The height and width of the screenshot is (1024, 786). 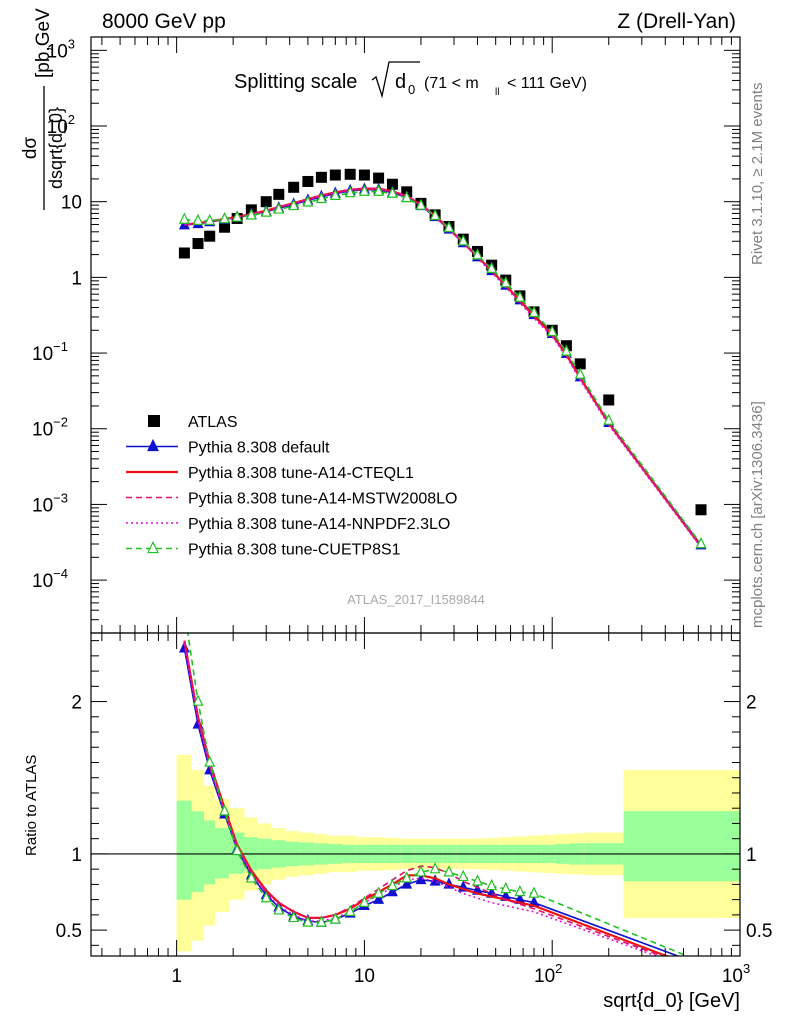 What do you see at coordinates (43, 43) in the screenshot?
I see `y-label-unit: [pb,GeV` at bounding box center [43, 43].